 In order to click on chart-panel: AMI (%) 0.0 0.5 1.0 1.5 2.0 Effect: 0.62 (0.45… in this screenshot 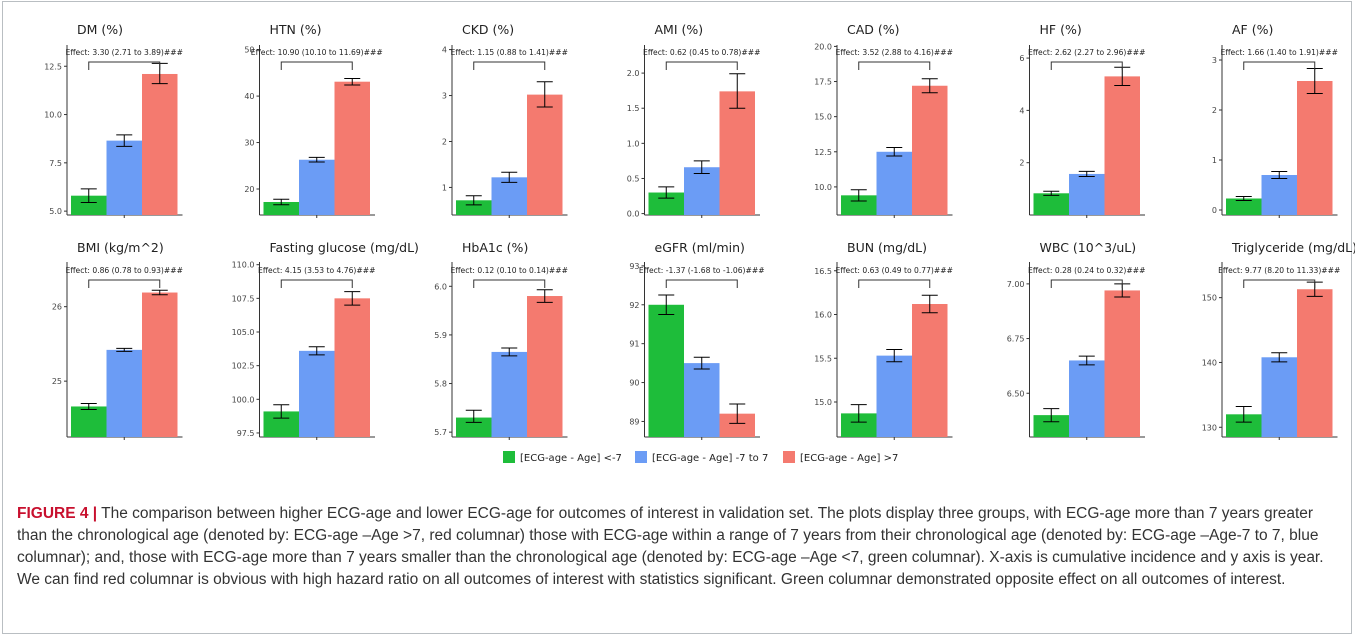, I will do `click(694, 120)`.